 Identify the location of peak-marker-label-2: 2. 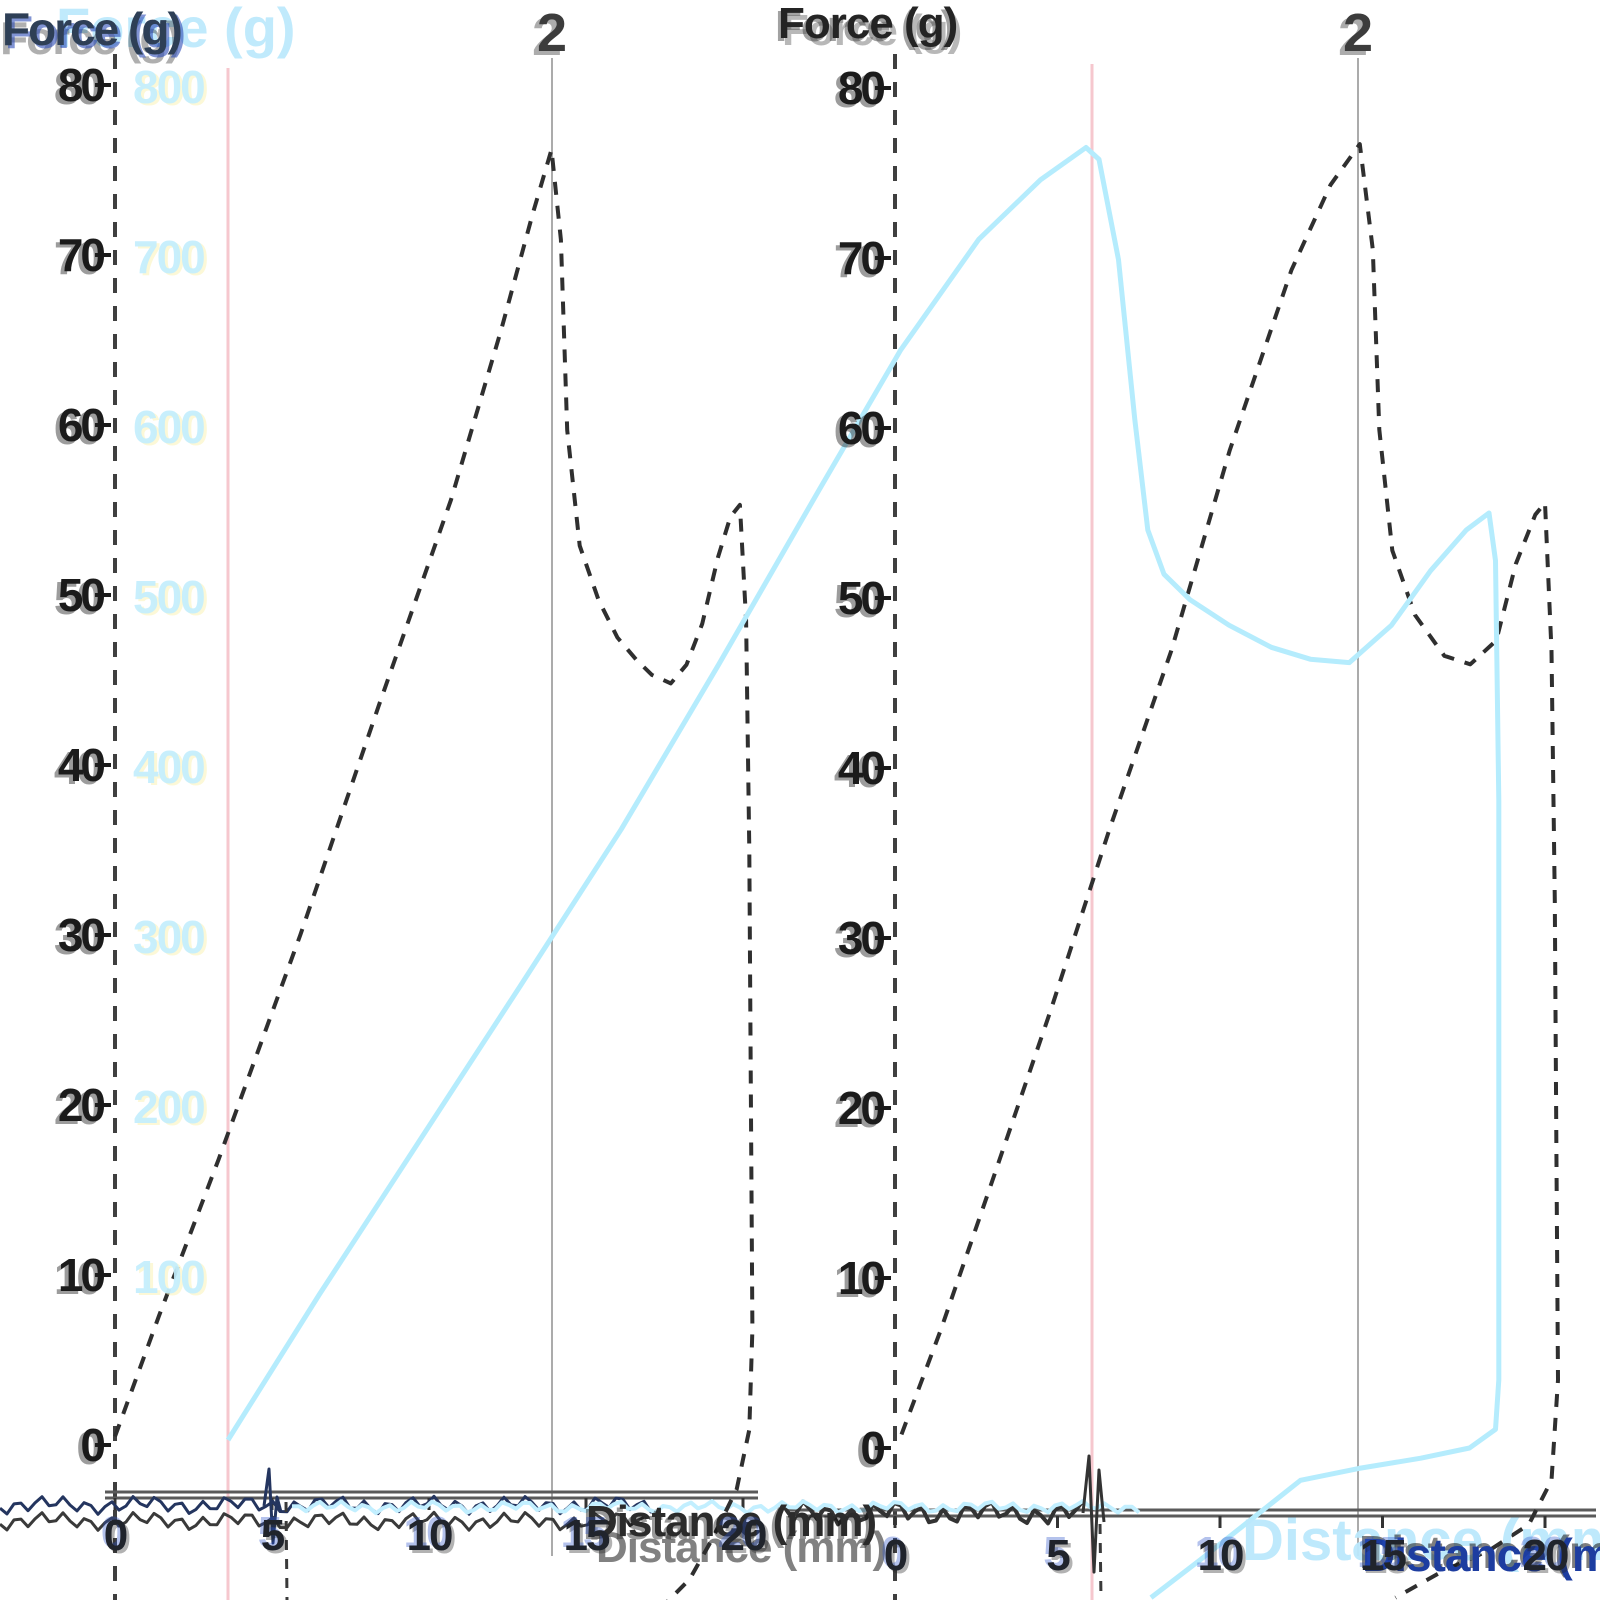
(1358, 33).